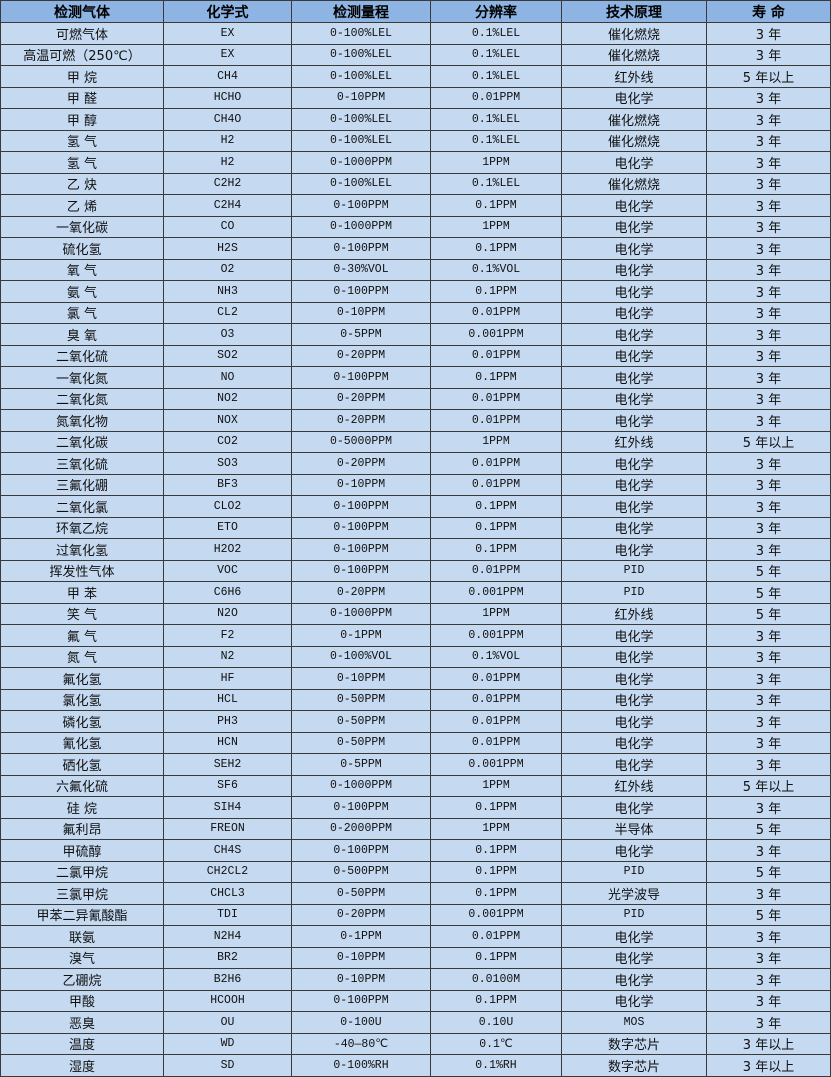 This screenshot has width=831, height=1077. I want to click on cell-range: 0-100%RH, so click(361, 1065).